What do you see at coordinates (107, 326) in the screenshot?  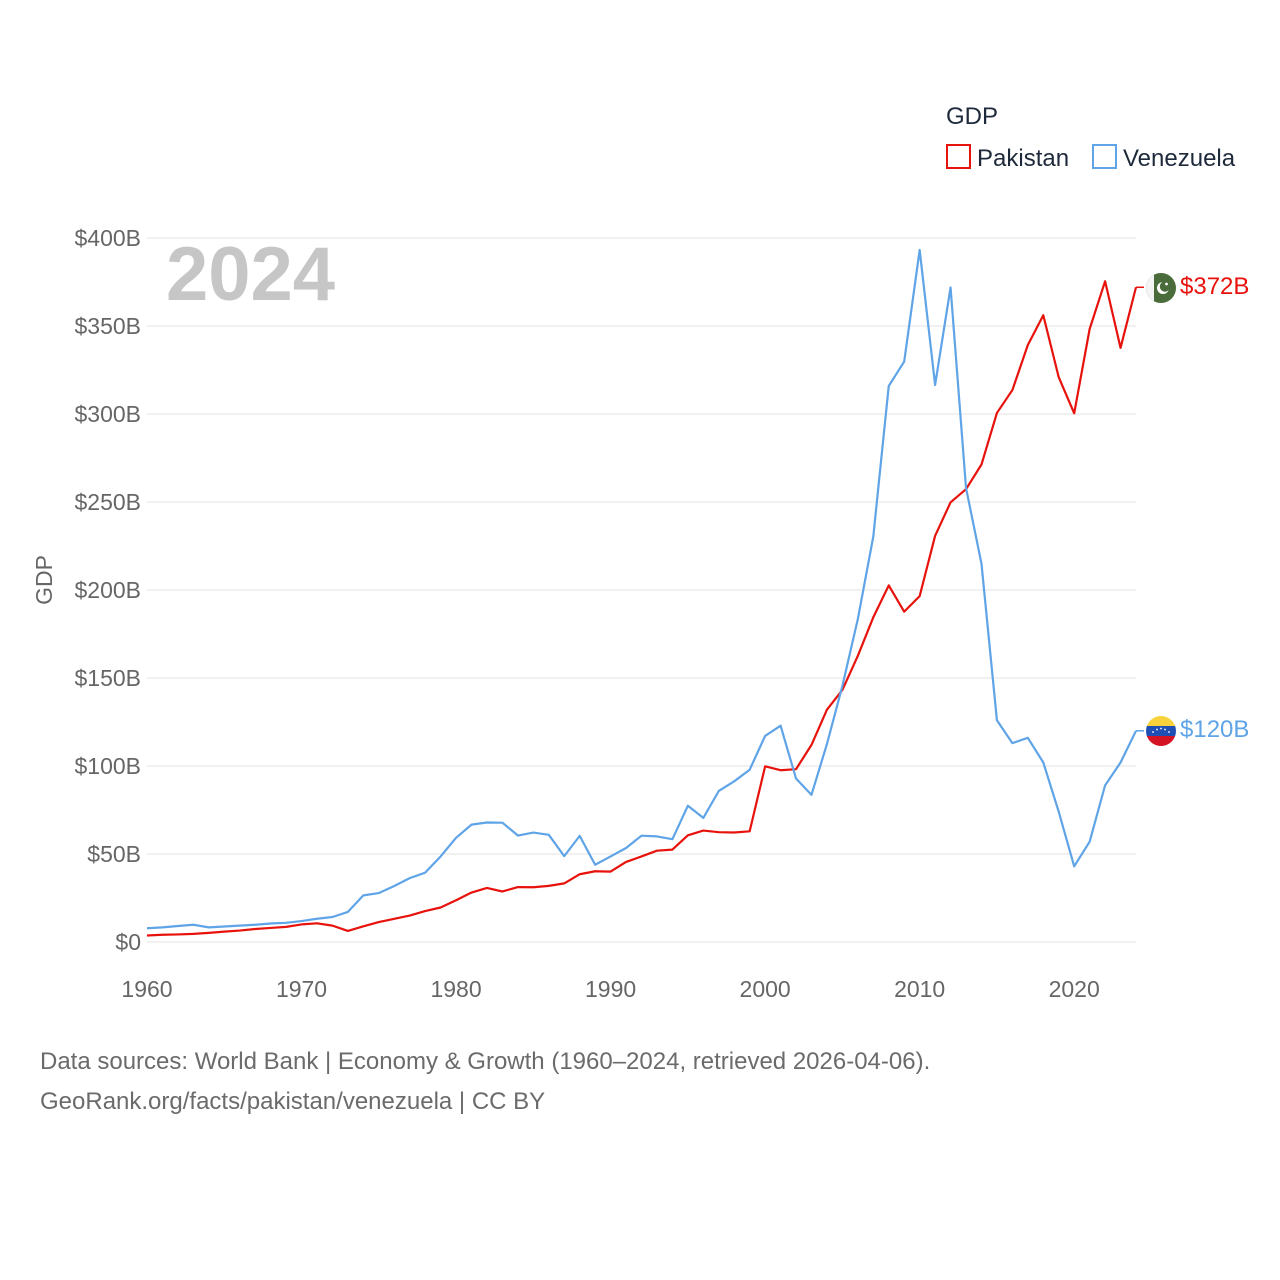 I see `y-tick-label: $350B` at bounding box center [107, 326].